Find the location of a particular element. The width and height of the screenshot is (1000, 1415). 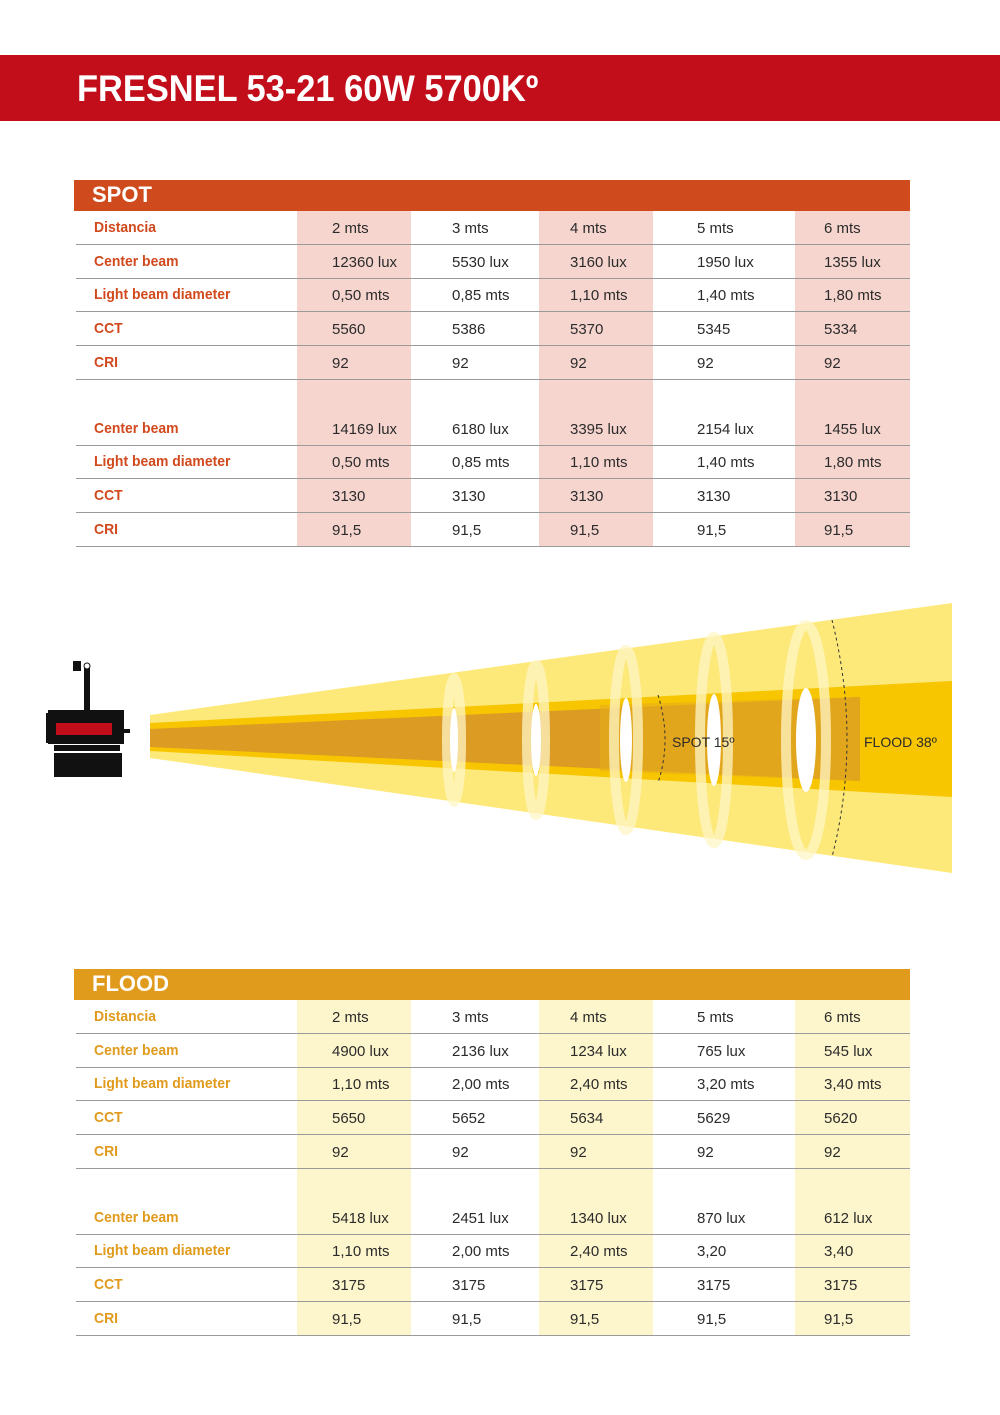

row-label-distancia: Distancia is located at coordinates (125, 1016).